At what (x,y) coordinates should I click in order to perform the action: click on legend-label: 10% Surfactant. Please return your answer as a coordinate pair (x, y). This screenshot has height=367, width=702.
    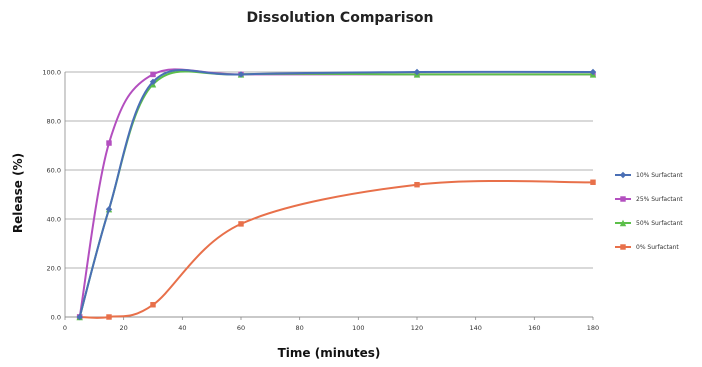
    Looking at the image, I should click on (659, 175).